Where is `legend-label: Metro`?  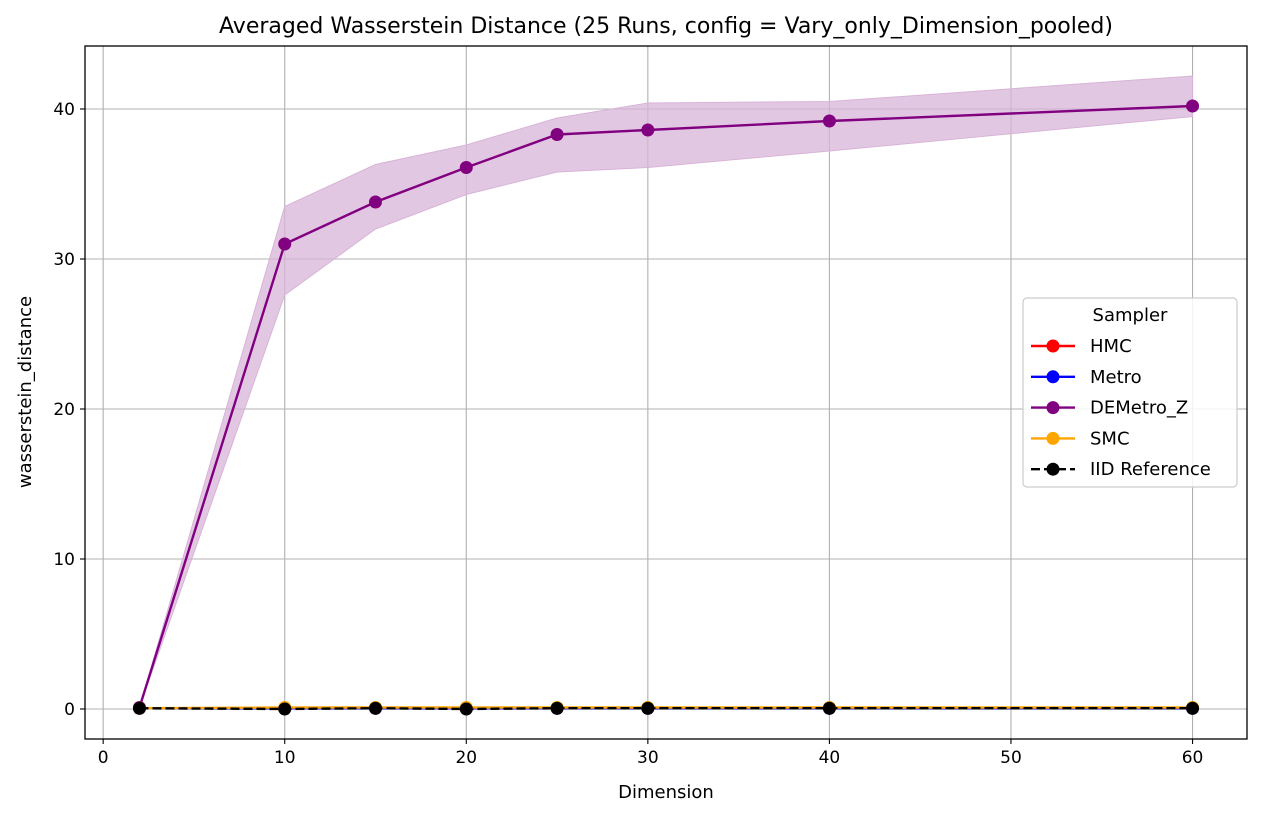
legend-label: Metro is located at coordinates (1116, 377).